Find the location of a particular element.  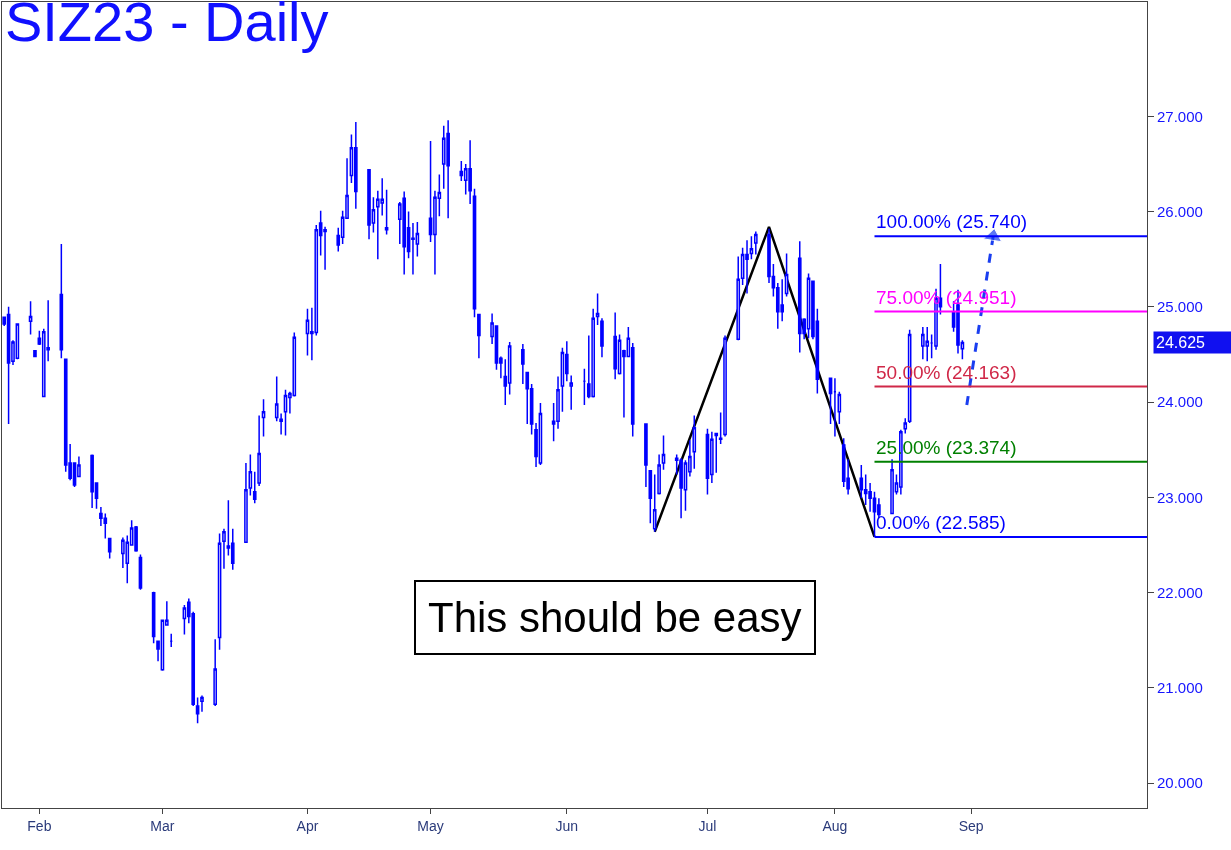

chart-title: SIZ23 - Daily is located at coordinates (166, 26).